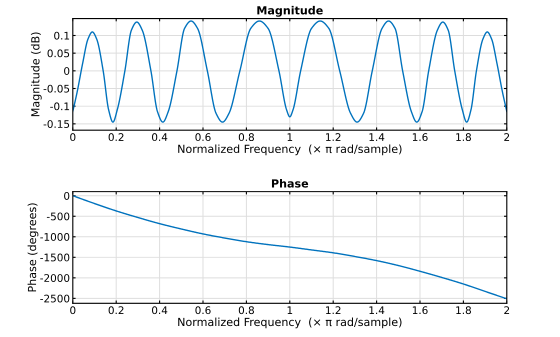 This screenshot has height=337, width=560. I want to click on chart-title: Magnitude, so click(290, 11).